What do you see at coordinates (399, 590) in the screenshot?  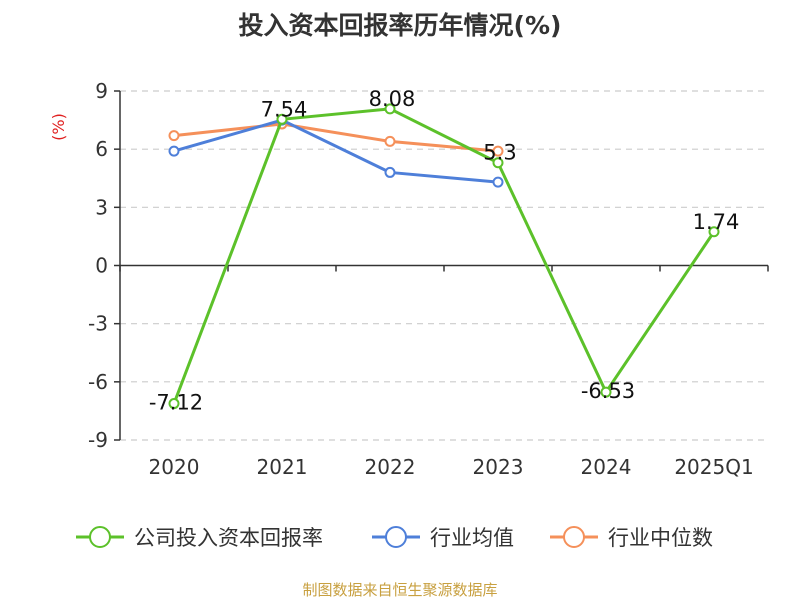 I see `source-note: 制图数据来自恒生聚源数据库` at bounding box center [399, 590].